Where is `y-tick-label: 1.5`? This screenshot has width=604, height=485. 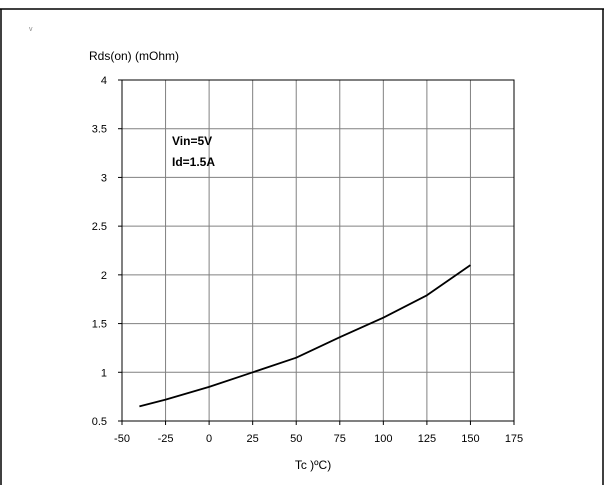
y-tick-label: 1.5 is located at coordinates (99, 325).